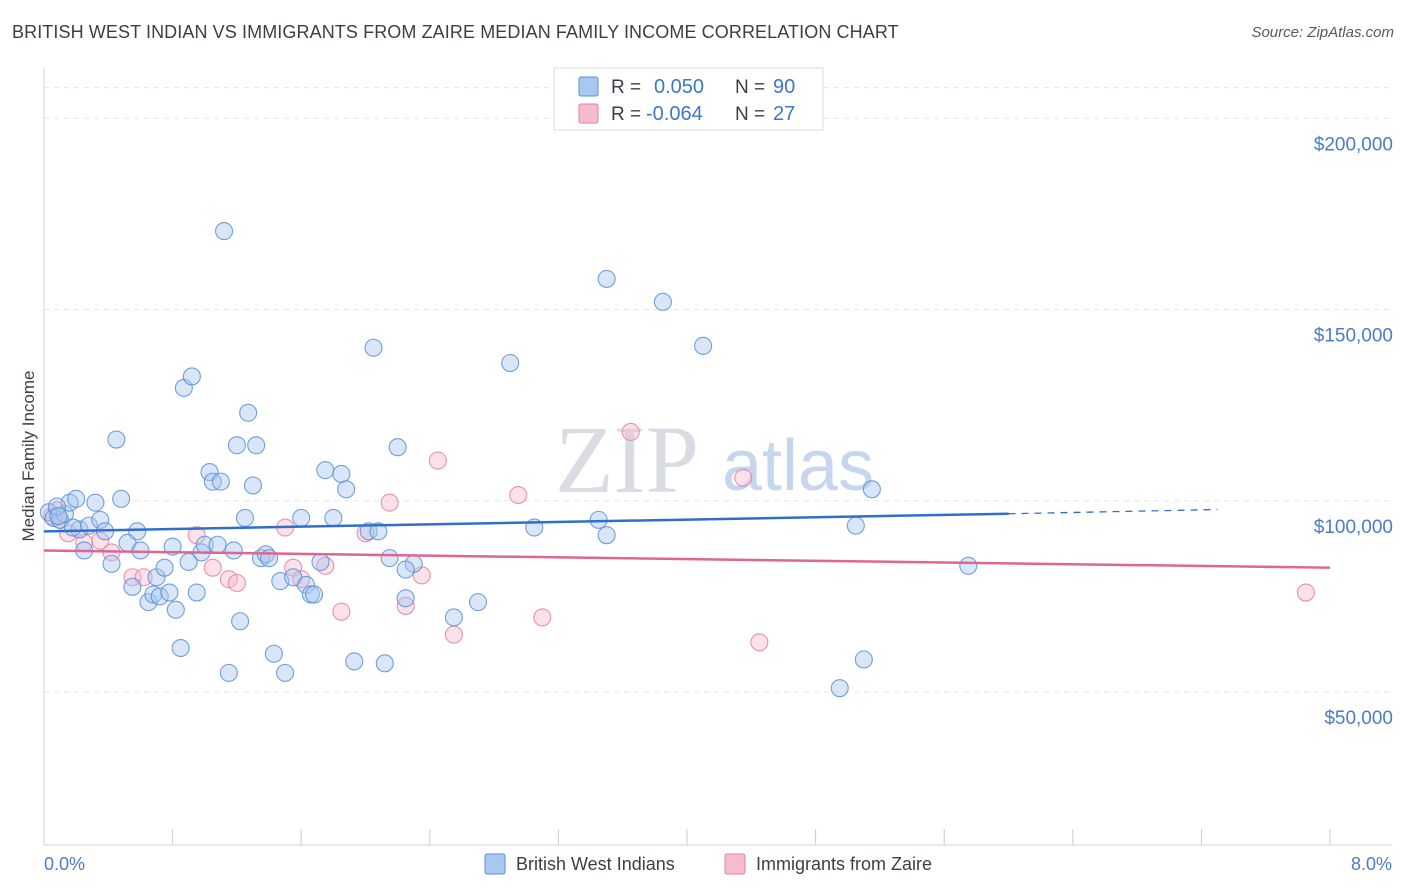 The image size is (1406, 892). Describe the element at coordinates (1353, 431) in the screenshot. I see `y-tick-labels: $50,000 $100,000 $150,000 $200,000` at that location.